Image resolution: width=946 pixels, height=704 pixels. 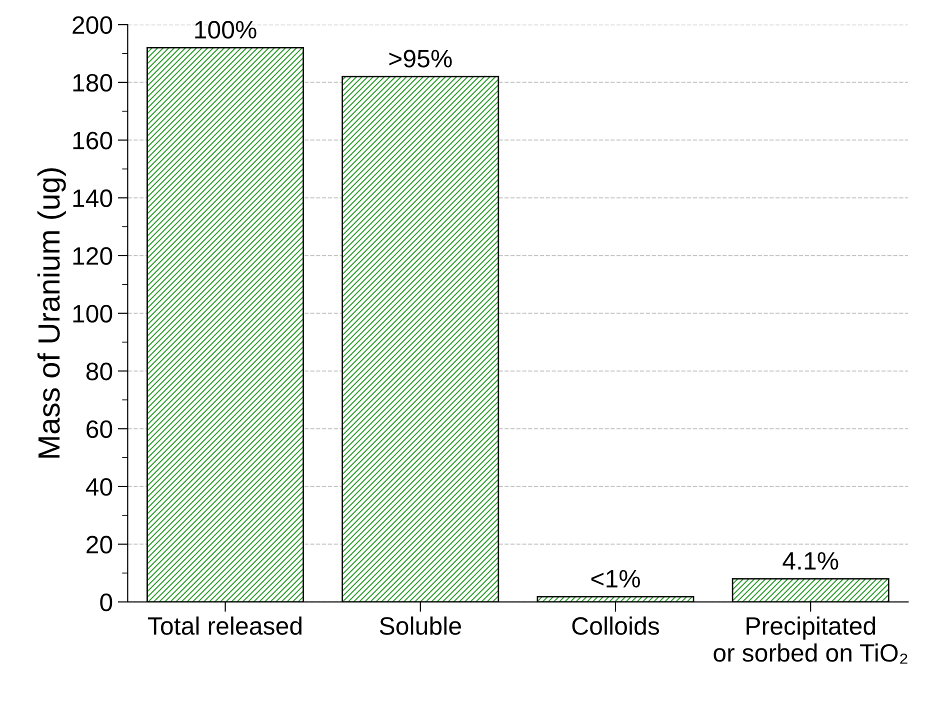 I want to click on x-tick-label: Soluble, so click(x=420, y=625).